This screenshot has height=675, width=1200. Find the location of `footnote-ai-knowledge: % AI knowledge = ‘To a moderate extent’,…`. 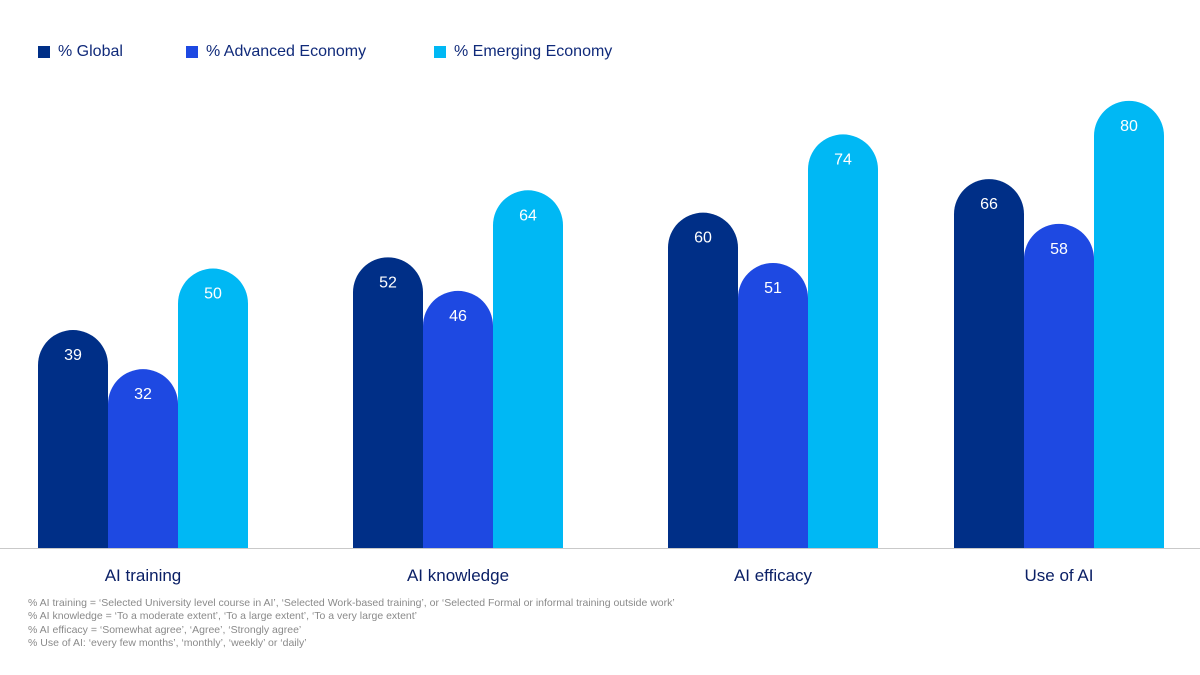

footnote-ai-knowledge: % AI knowledge = ‘To a moderate extent’,… is located at coordinates (223, 616).